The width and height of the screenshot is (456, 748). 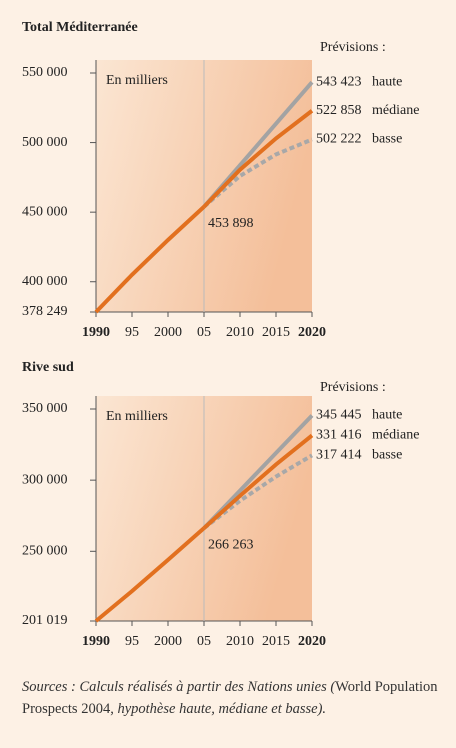 I want to click on y-tick-label: 500 000, so click(x=45, y=142).